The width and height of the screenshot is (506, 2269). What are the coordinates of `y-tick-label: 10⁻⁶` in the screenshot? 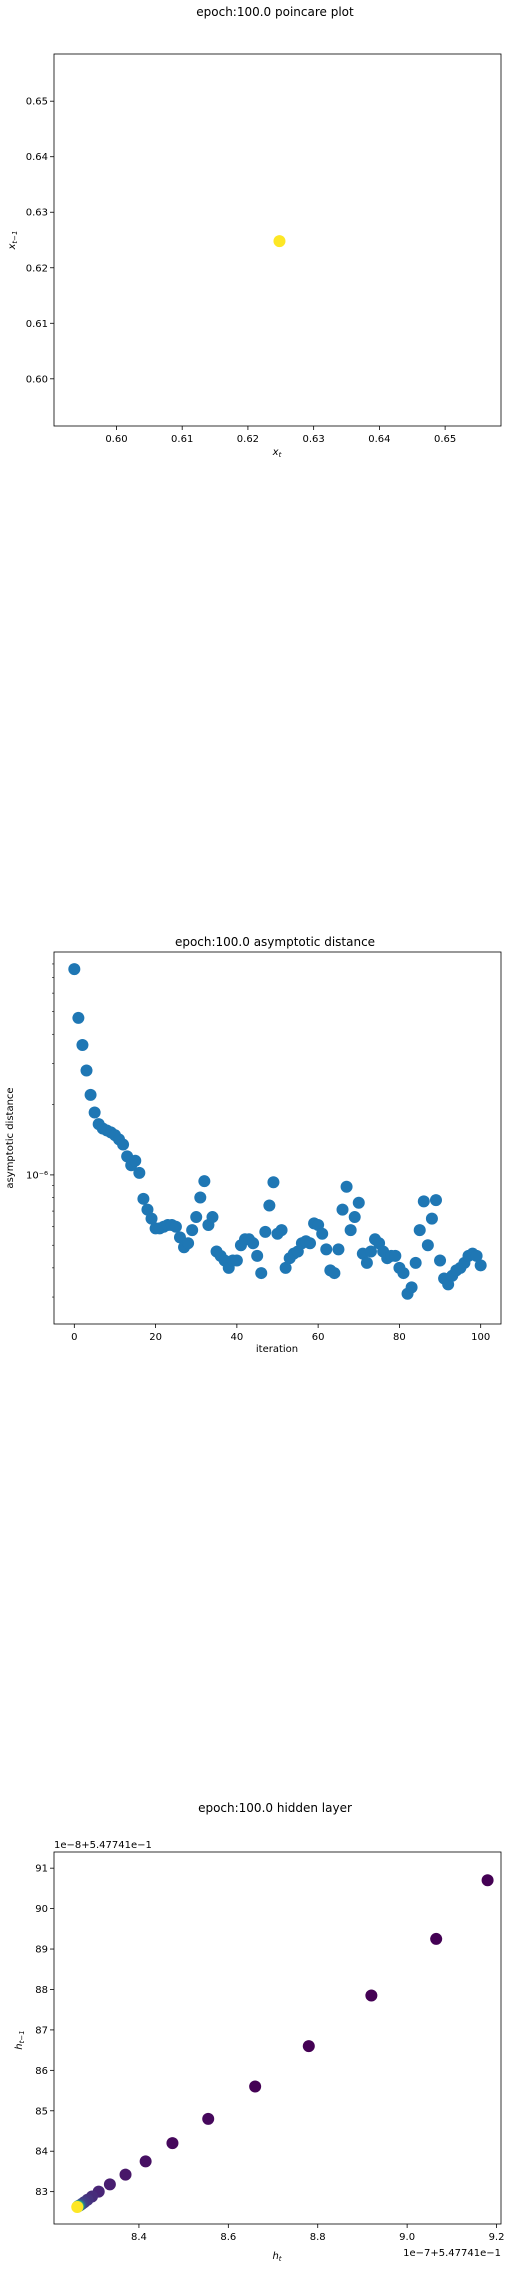 It's located at (37, 1175).